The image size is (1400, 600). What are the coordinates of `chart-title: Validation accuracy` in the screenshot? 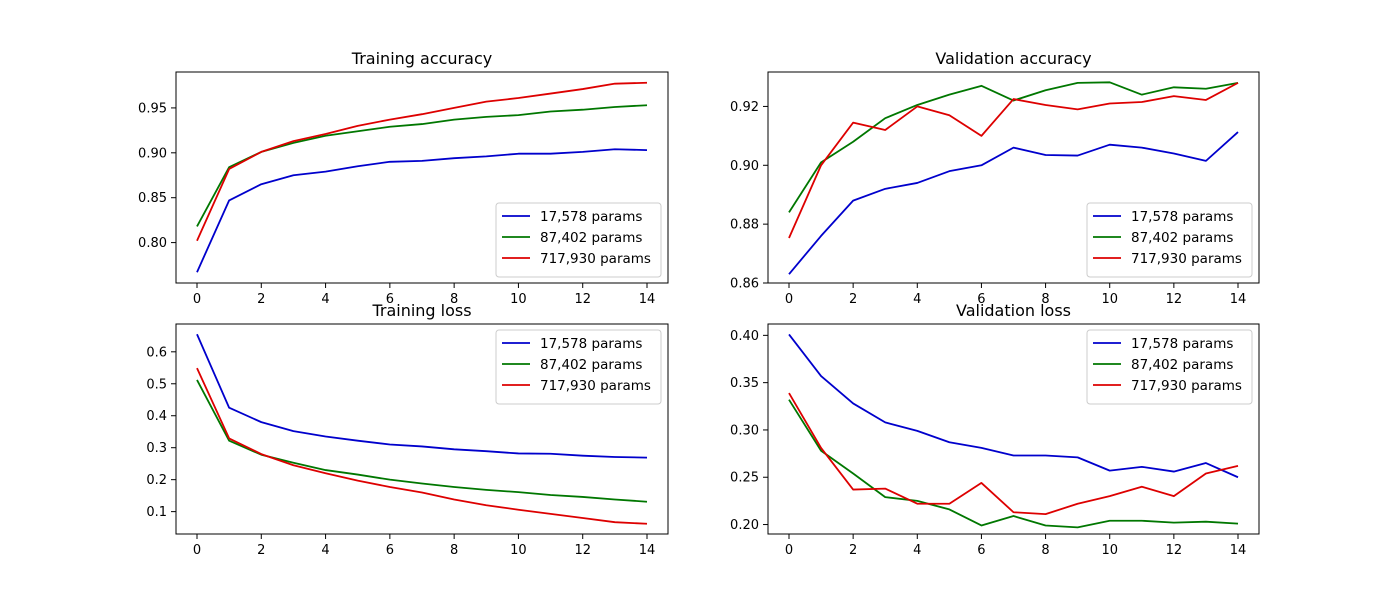 It's located at (1013, 58).